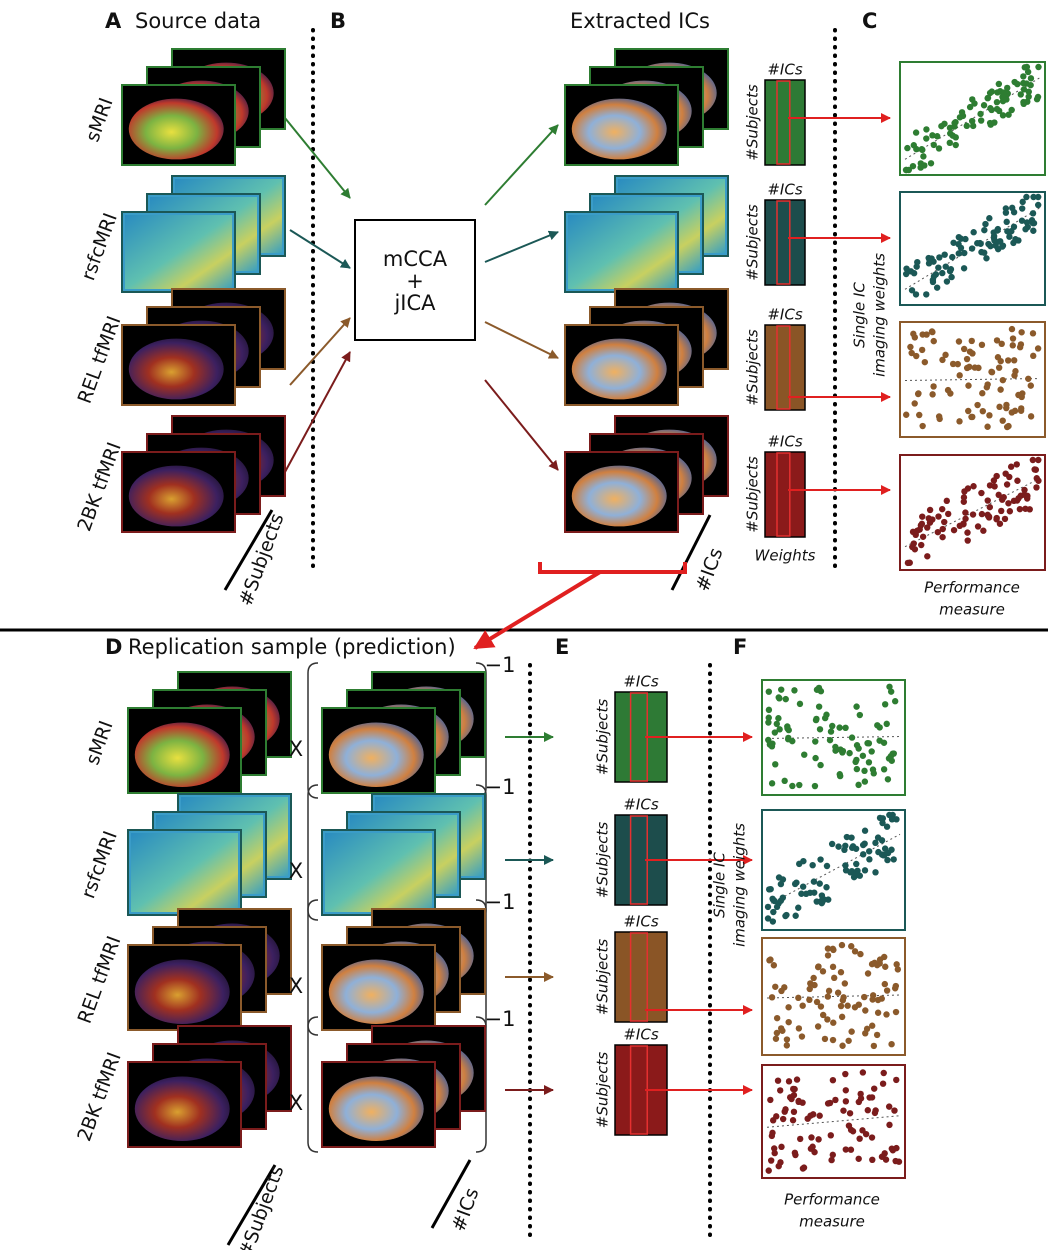 Image resolution: width=1048 pixels, height=1250 pixels. What do you see at coordinates (451, 1194) in the screenshot?
I see `stack-axis` at bounding box center [451, 1194].